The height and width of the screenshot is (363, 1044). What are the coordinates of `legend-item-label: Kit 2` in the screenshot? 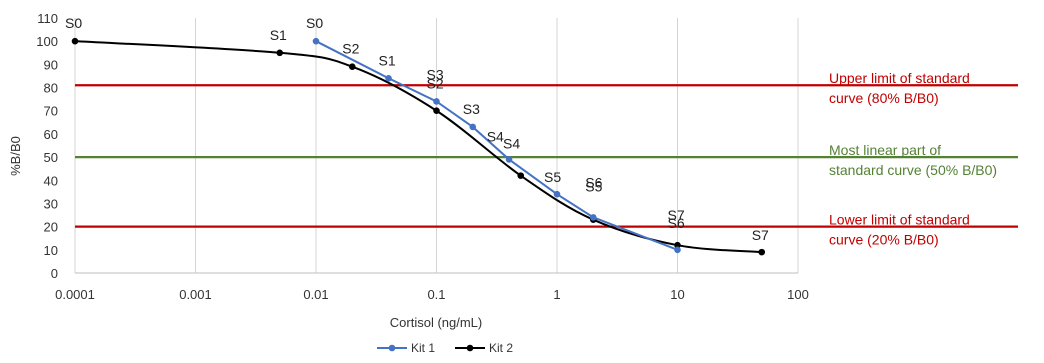 It's located at (501, 348).